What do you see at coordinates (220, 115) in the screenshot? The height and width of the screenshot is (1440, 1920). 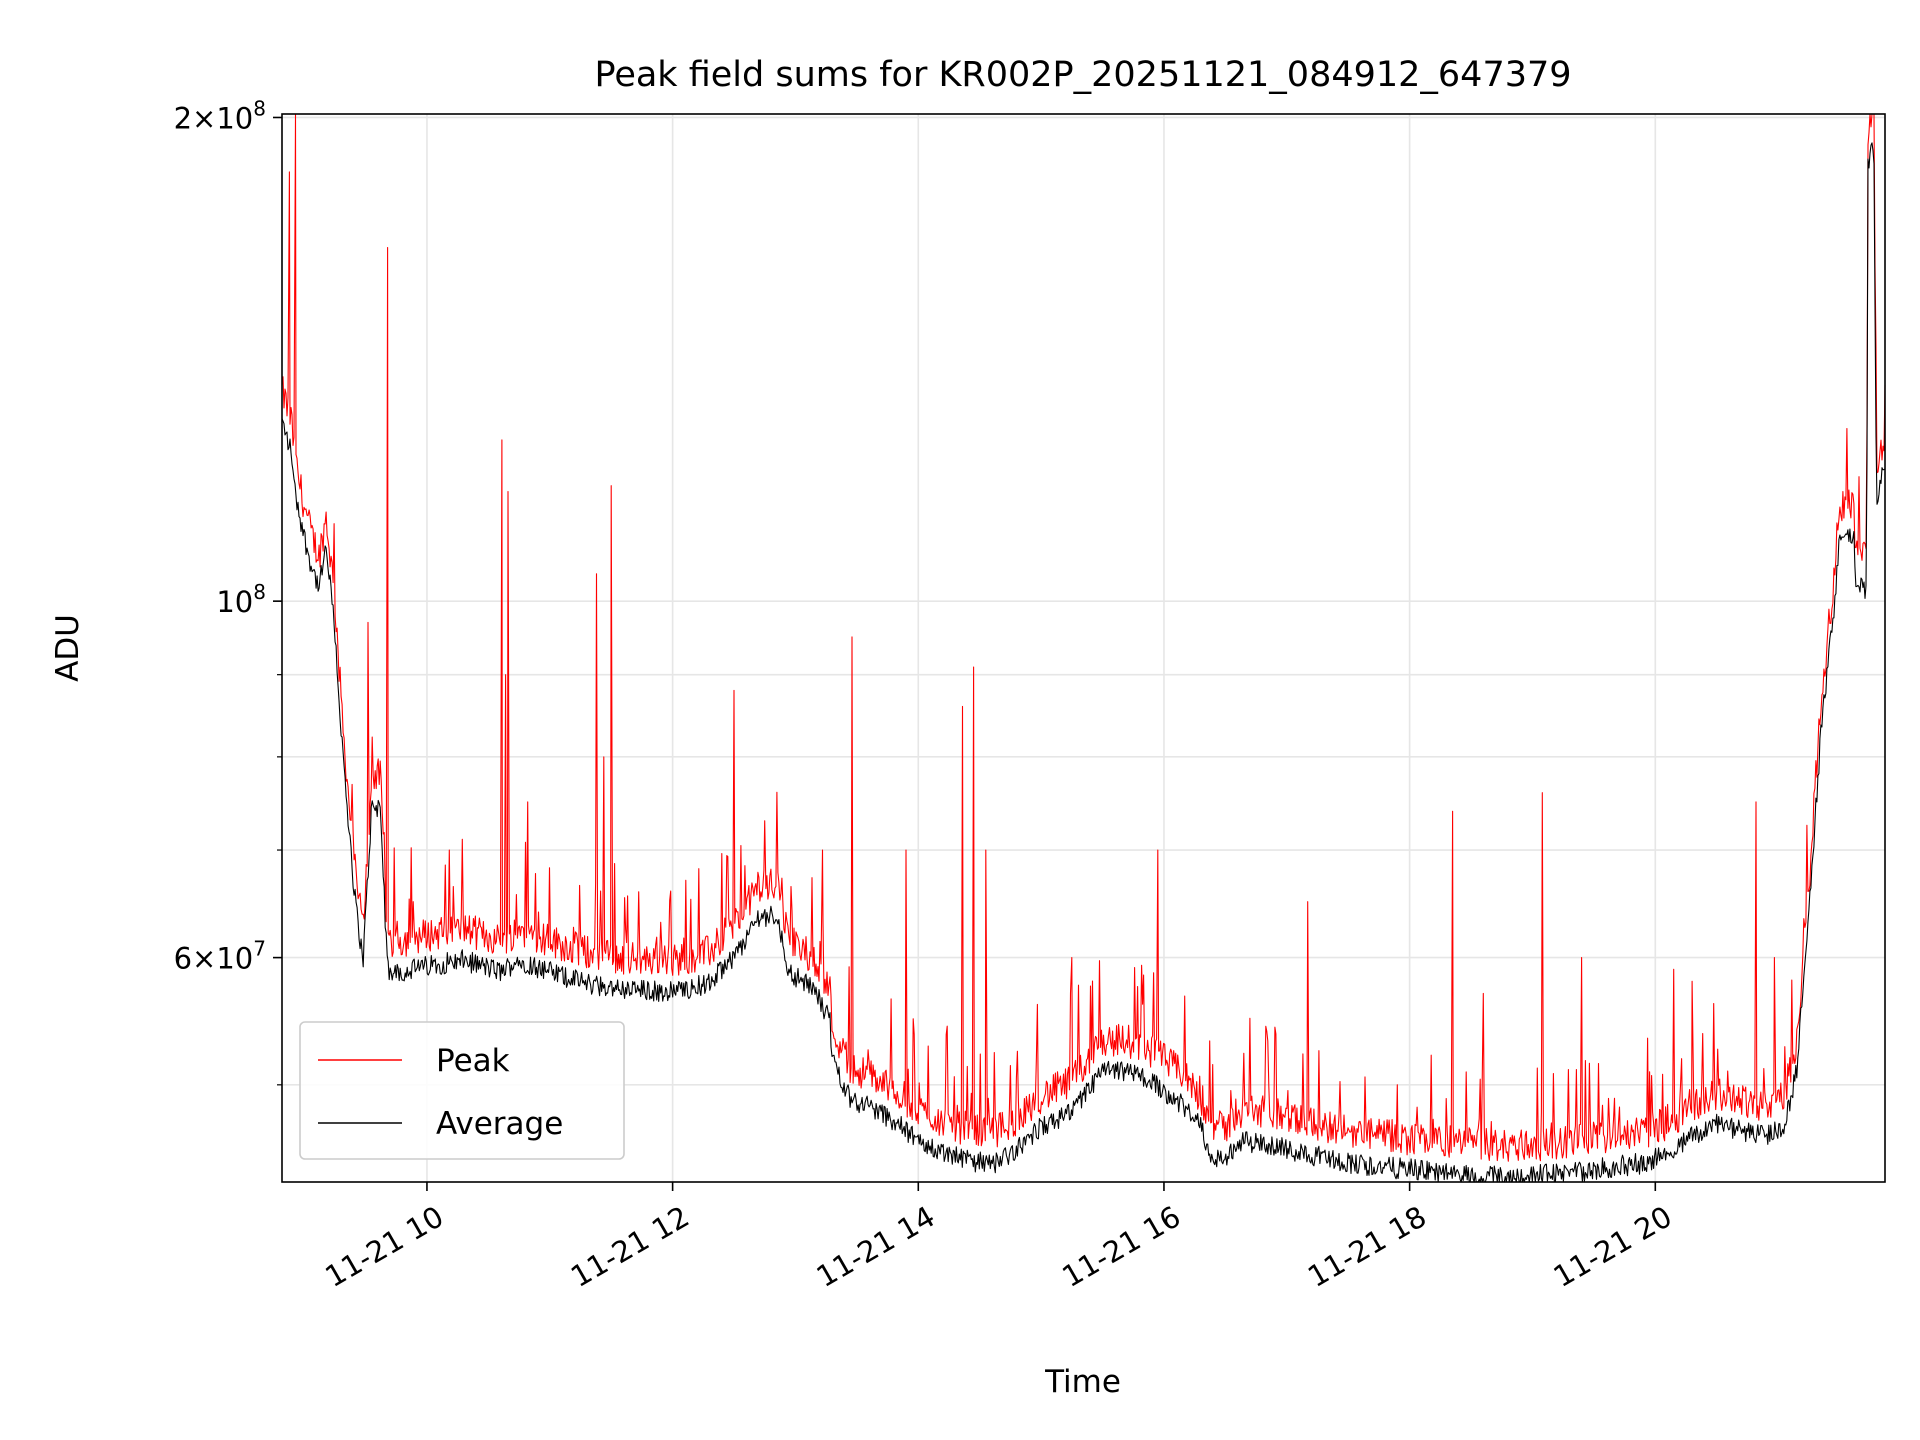 I see `y-tick-label: 2×108` at bounding box center [220, 115].